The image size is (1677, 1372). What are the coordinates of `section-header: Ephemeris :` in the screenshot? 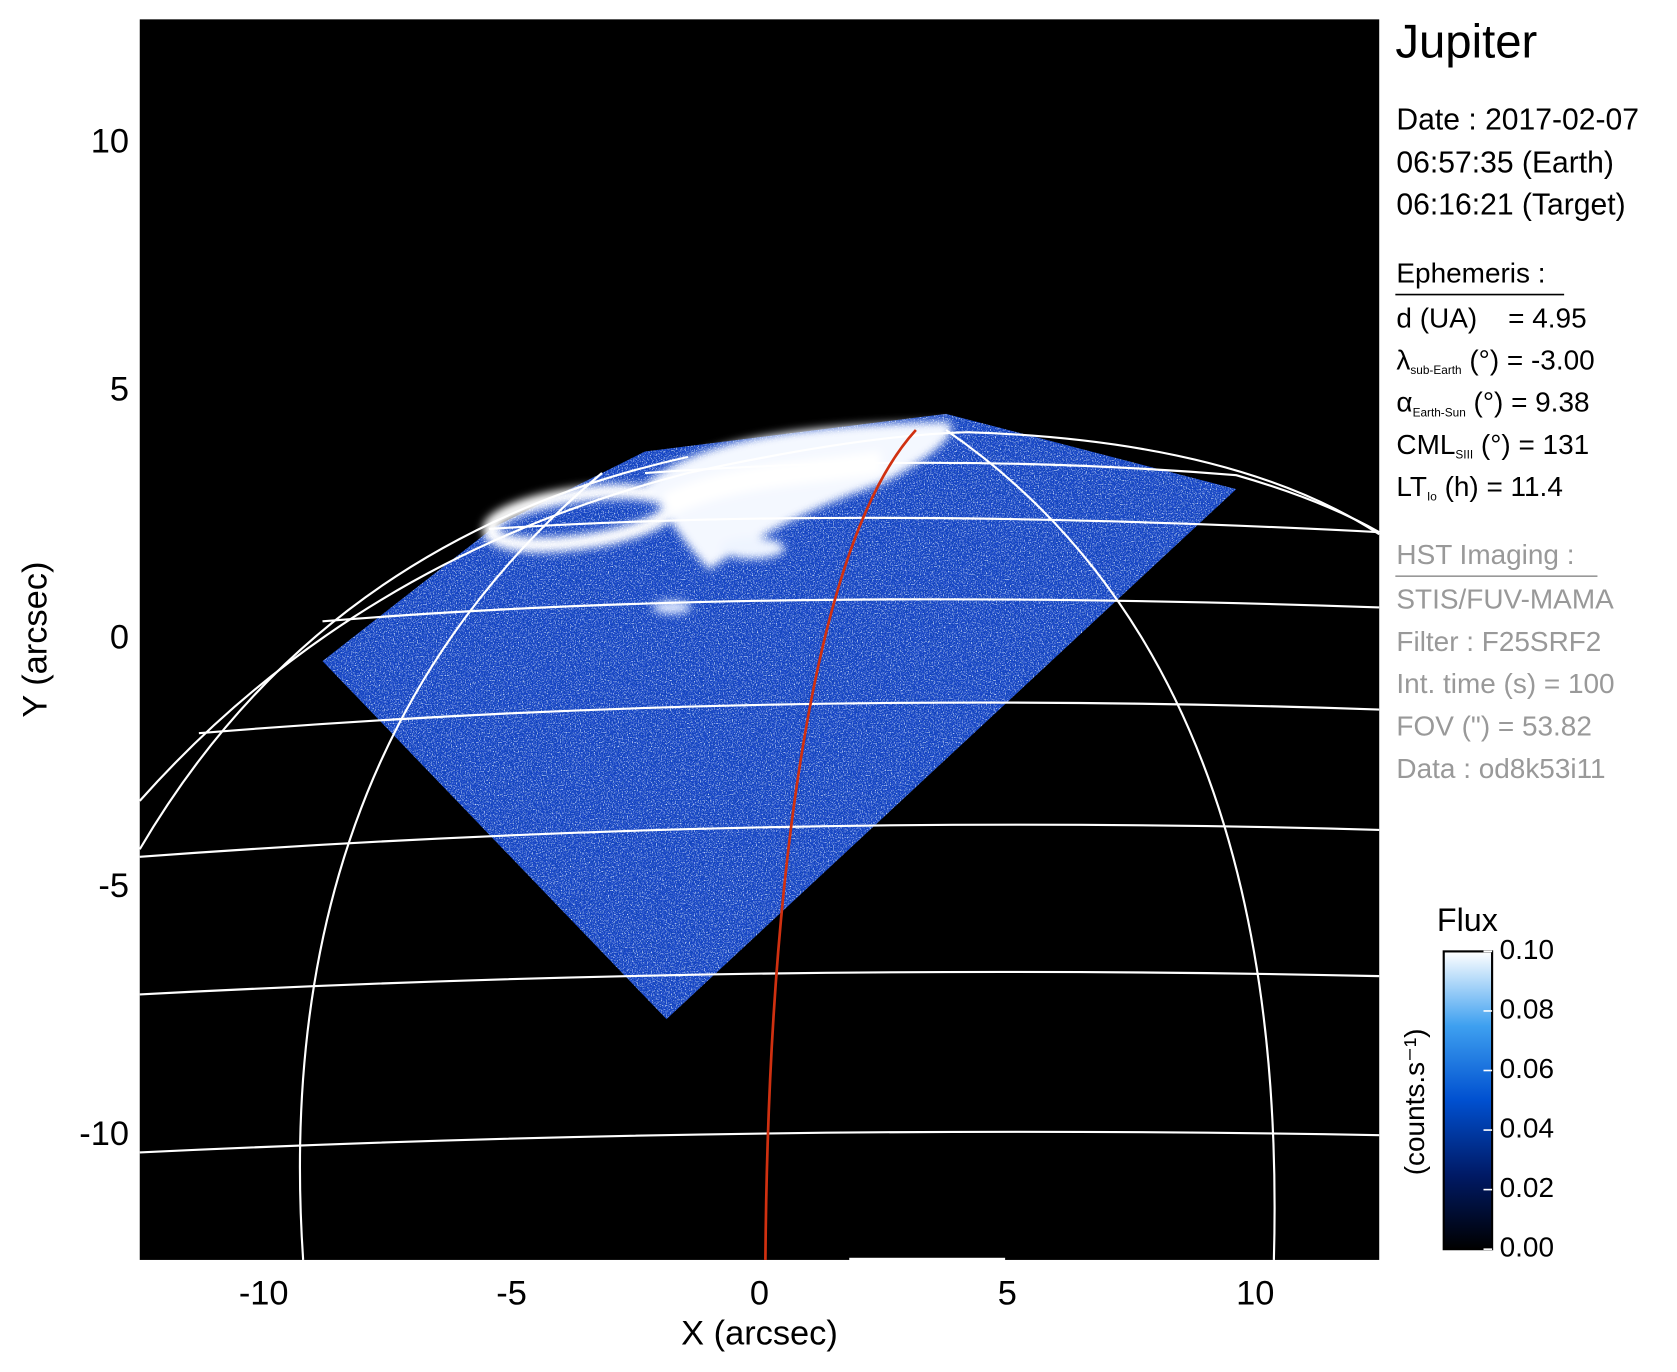 It's located at (1470, 273).